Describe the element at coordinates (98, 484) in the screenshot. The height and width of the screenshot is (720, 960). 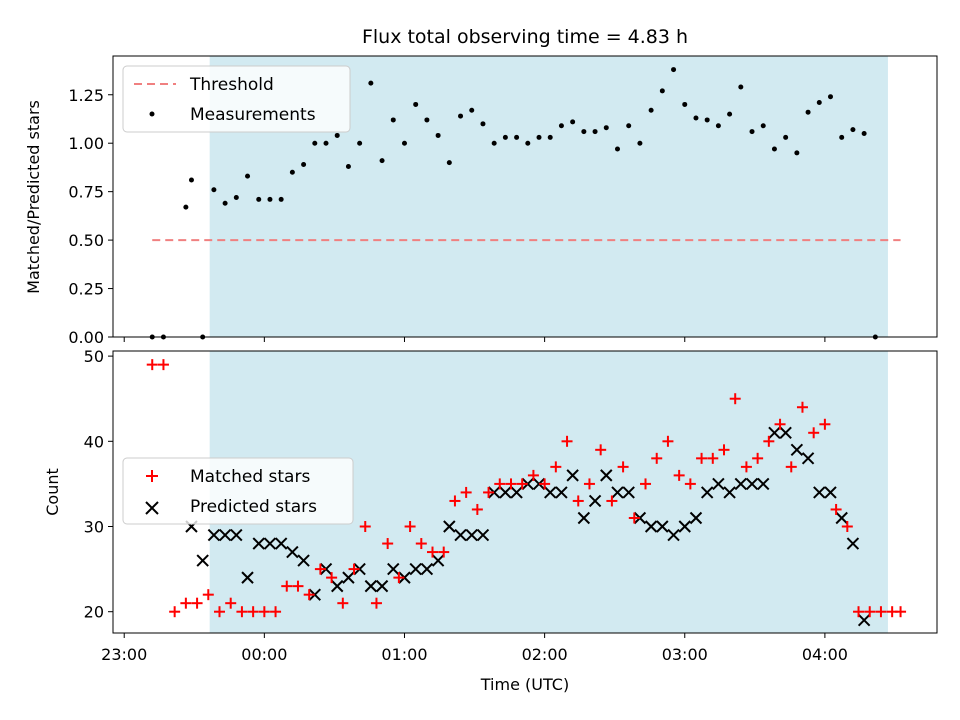
I see `bottom-y-ticks: 20 30 40 50` at that location.